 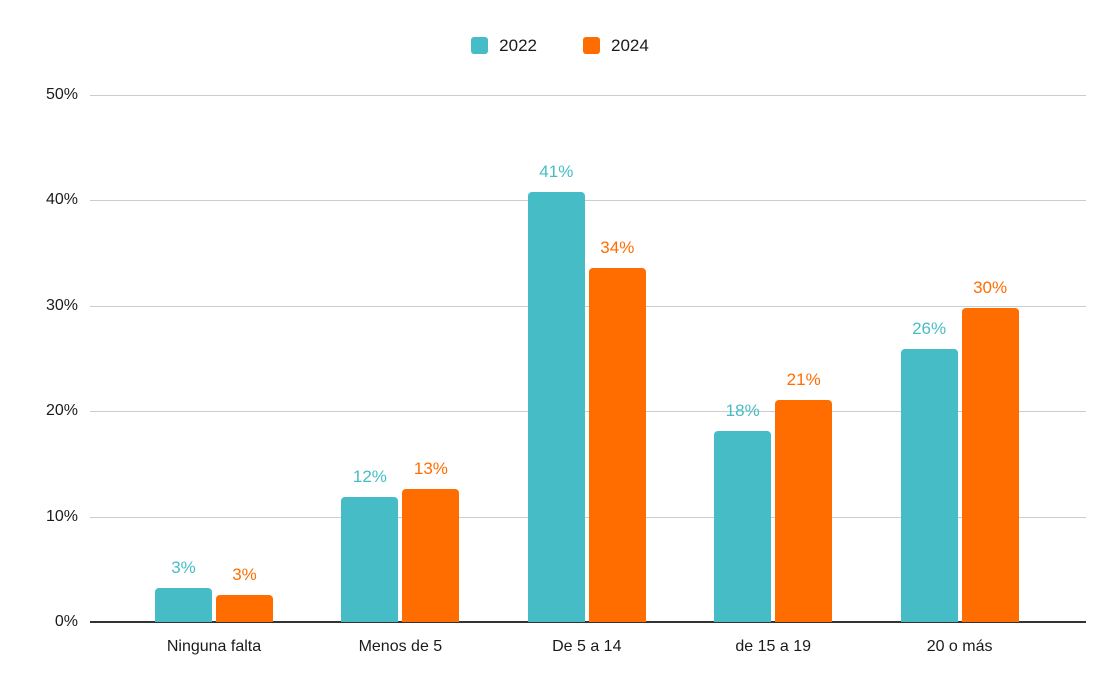 What do you see at coordinates (990, 287) in the screenshot?
I see `bar-value-label: 30%` at bounding box center [990, 287].